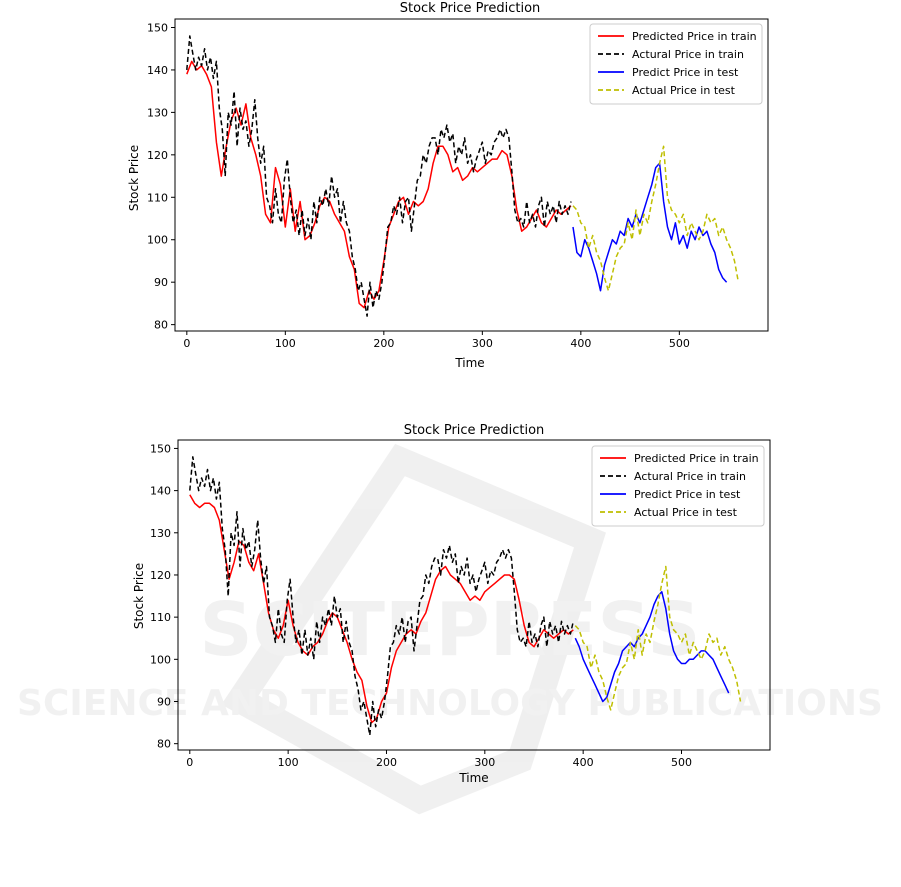 Image resolution: width=901 pixels, height=887 pixels. What do you see at coordinates (449, 630) in the screenshot?
I see `watermark-line1: SCITEPRESS` at bounding box center [449, 630].